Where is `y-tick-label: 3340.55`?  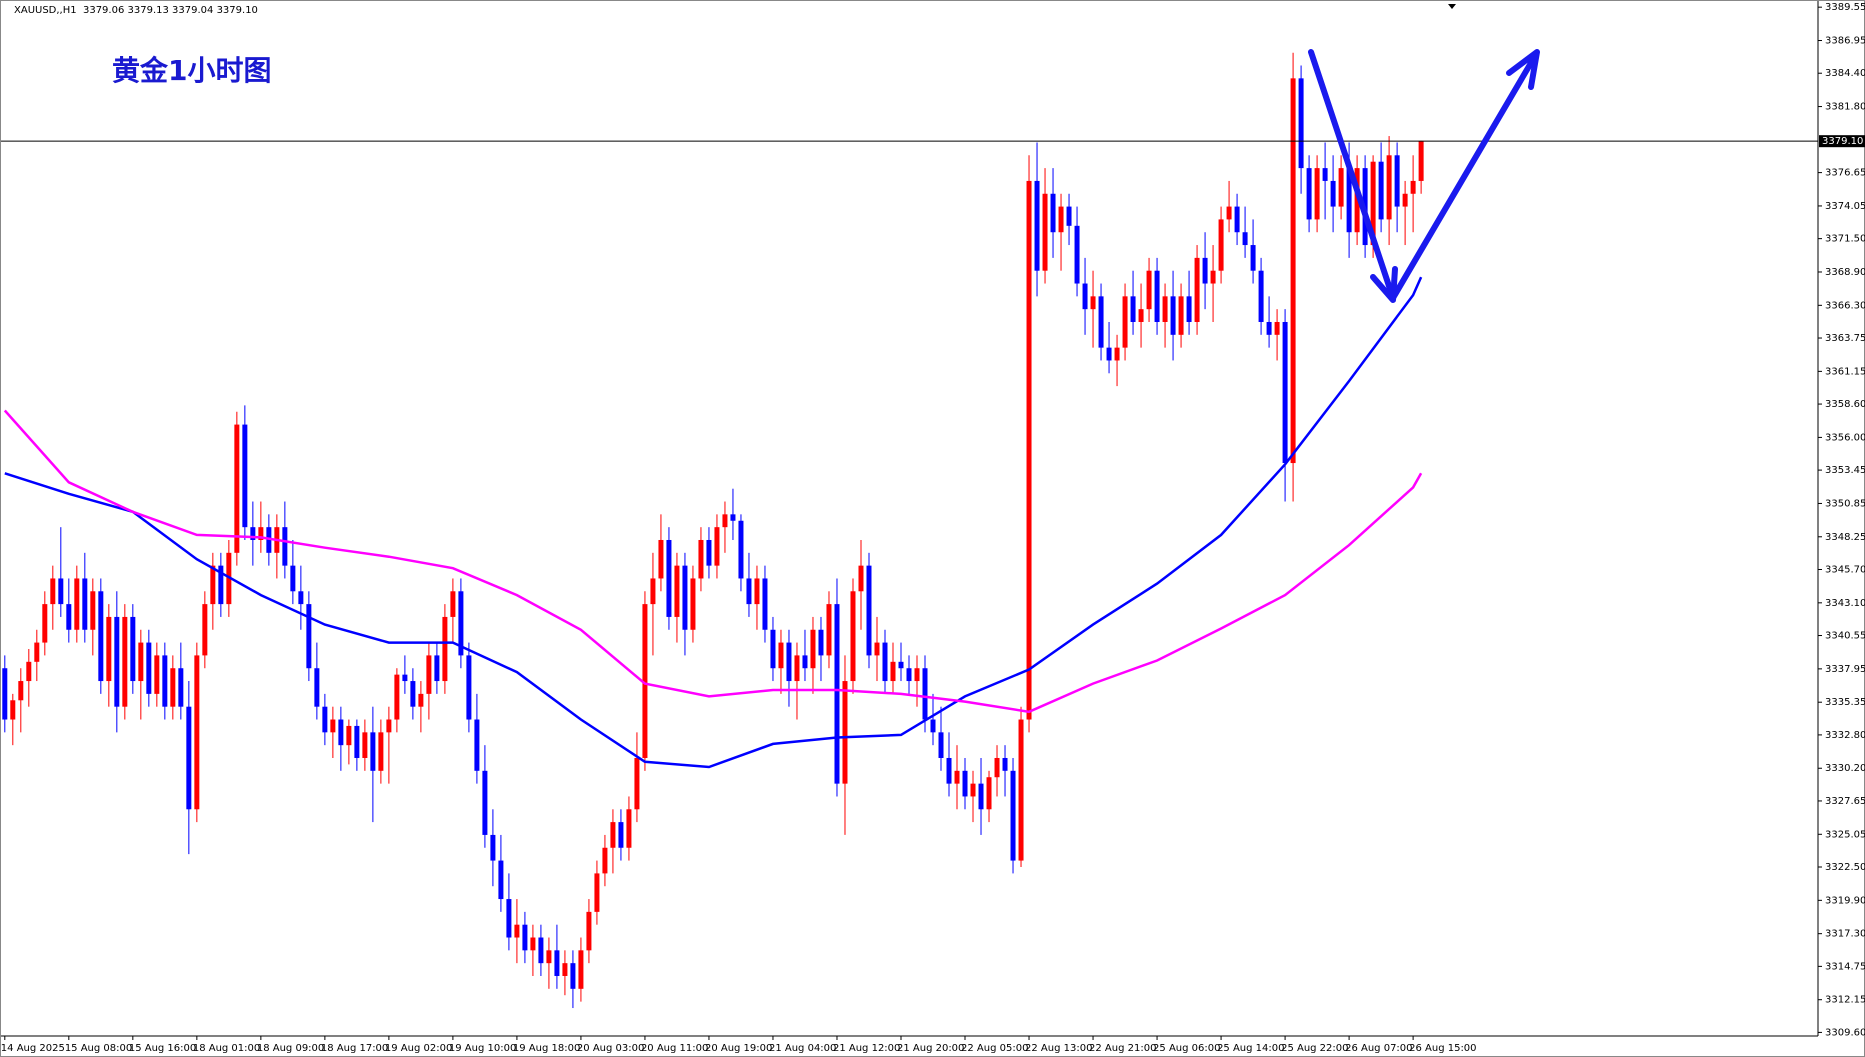
y-tick-label: 3340.55 is located at coordinates (1845, 636).